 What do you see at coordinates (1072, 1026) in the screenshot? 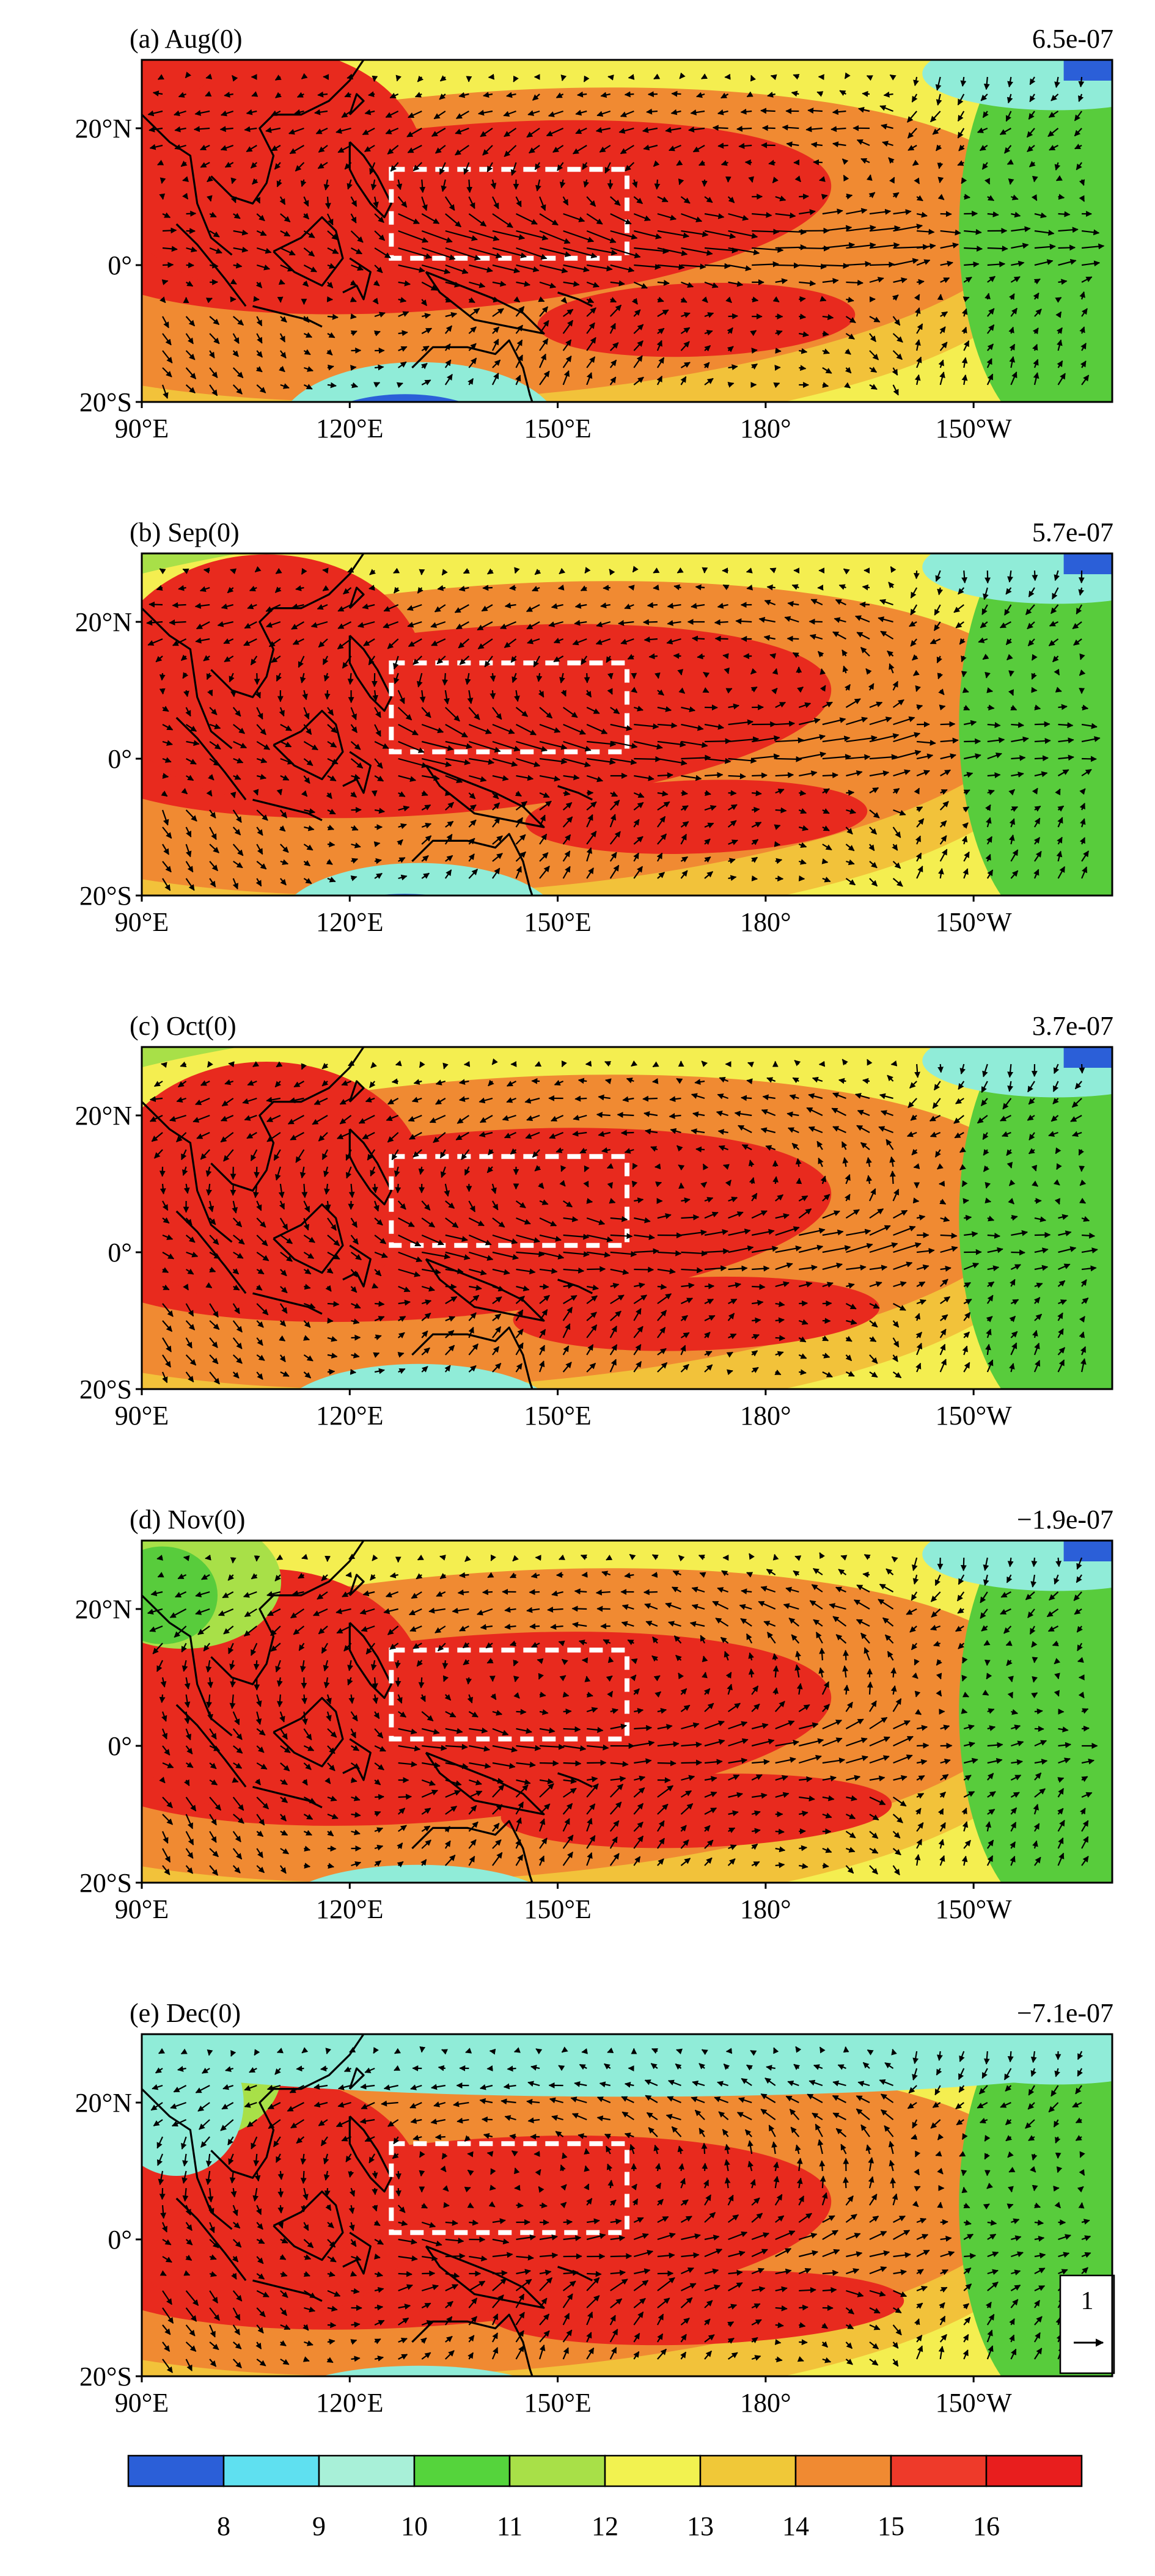
I see `panel-value: 3.7e-07` at bounding box center [1072, 1026].